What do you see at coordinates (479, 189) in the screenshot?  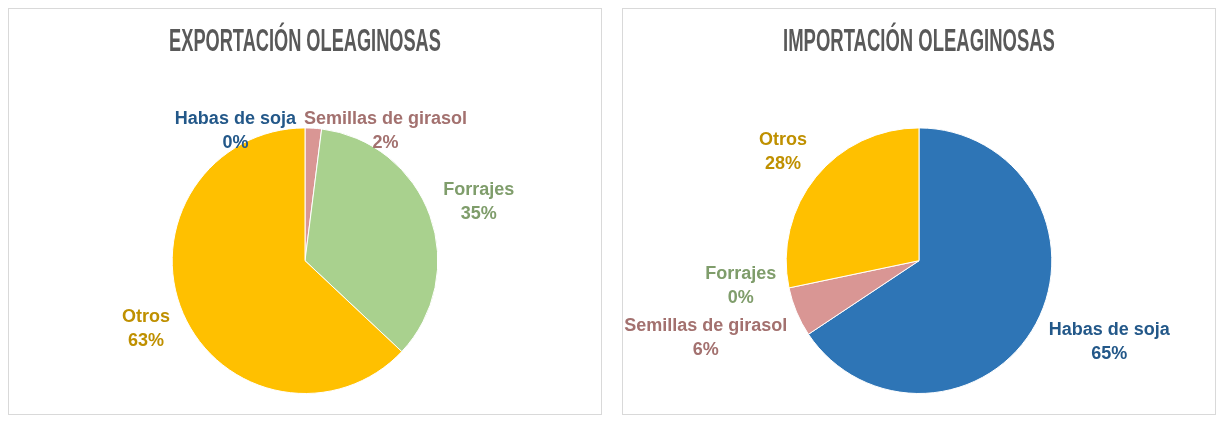 I see `slice-label: Forrajes` at bounding box center [479, 189].